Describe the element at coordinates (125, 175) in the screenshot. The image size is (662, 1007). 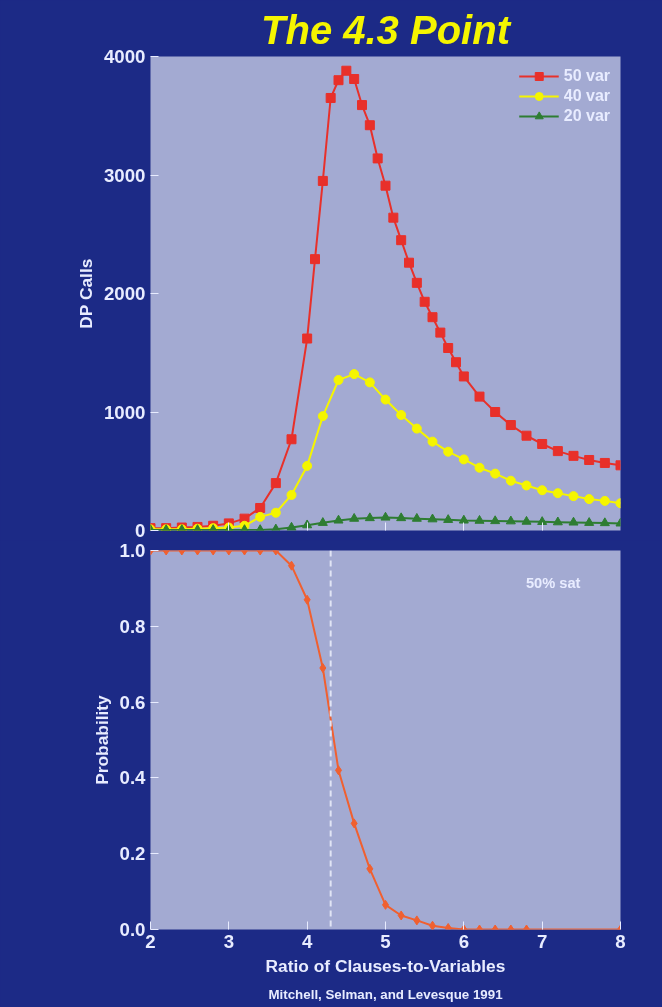
I see `y-tick-label: 3000` at that location.